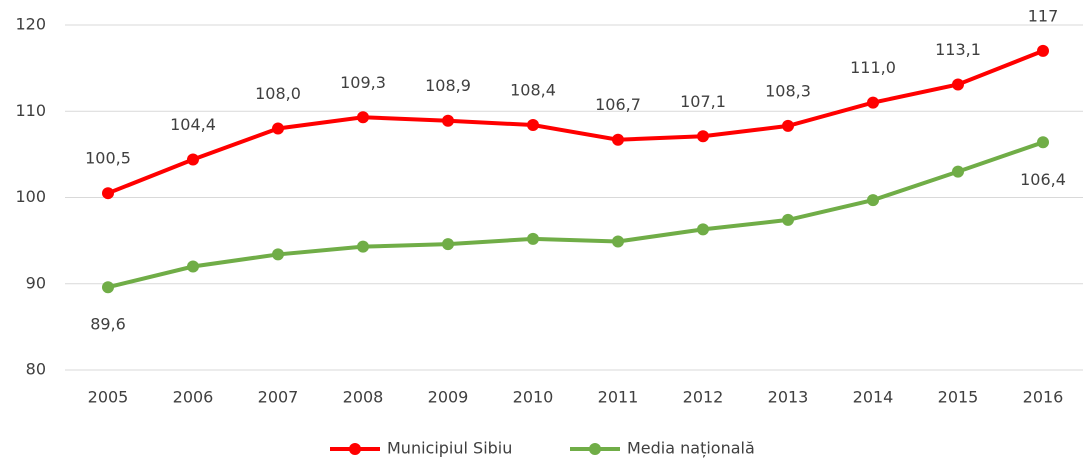  What do you see at coordinates (958, 49) in the screenshot?
I see `data-label: 113,1` at bounding box center [958, 49].